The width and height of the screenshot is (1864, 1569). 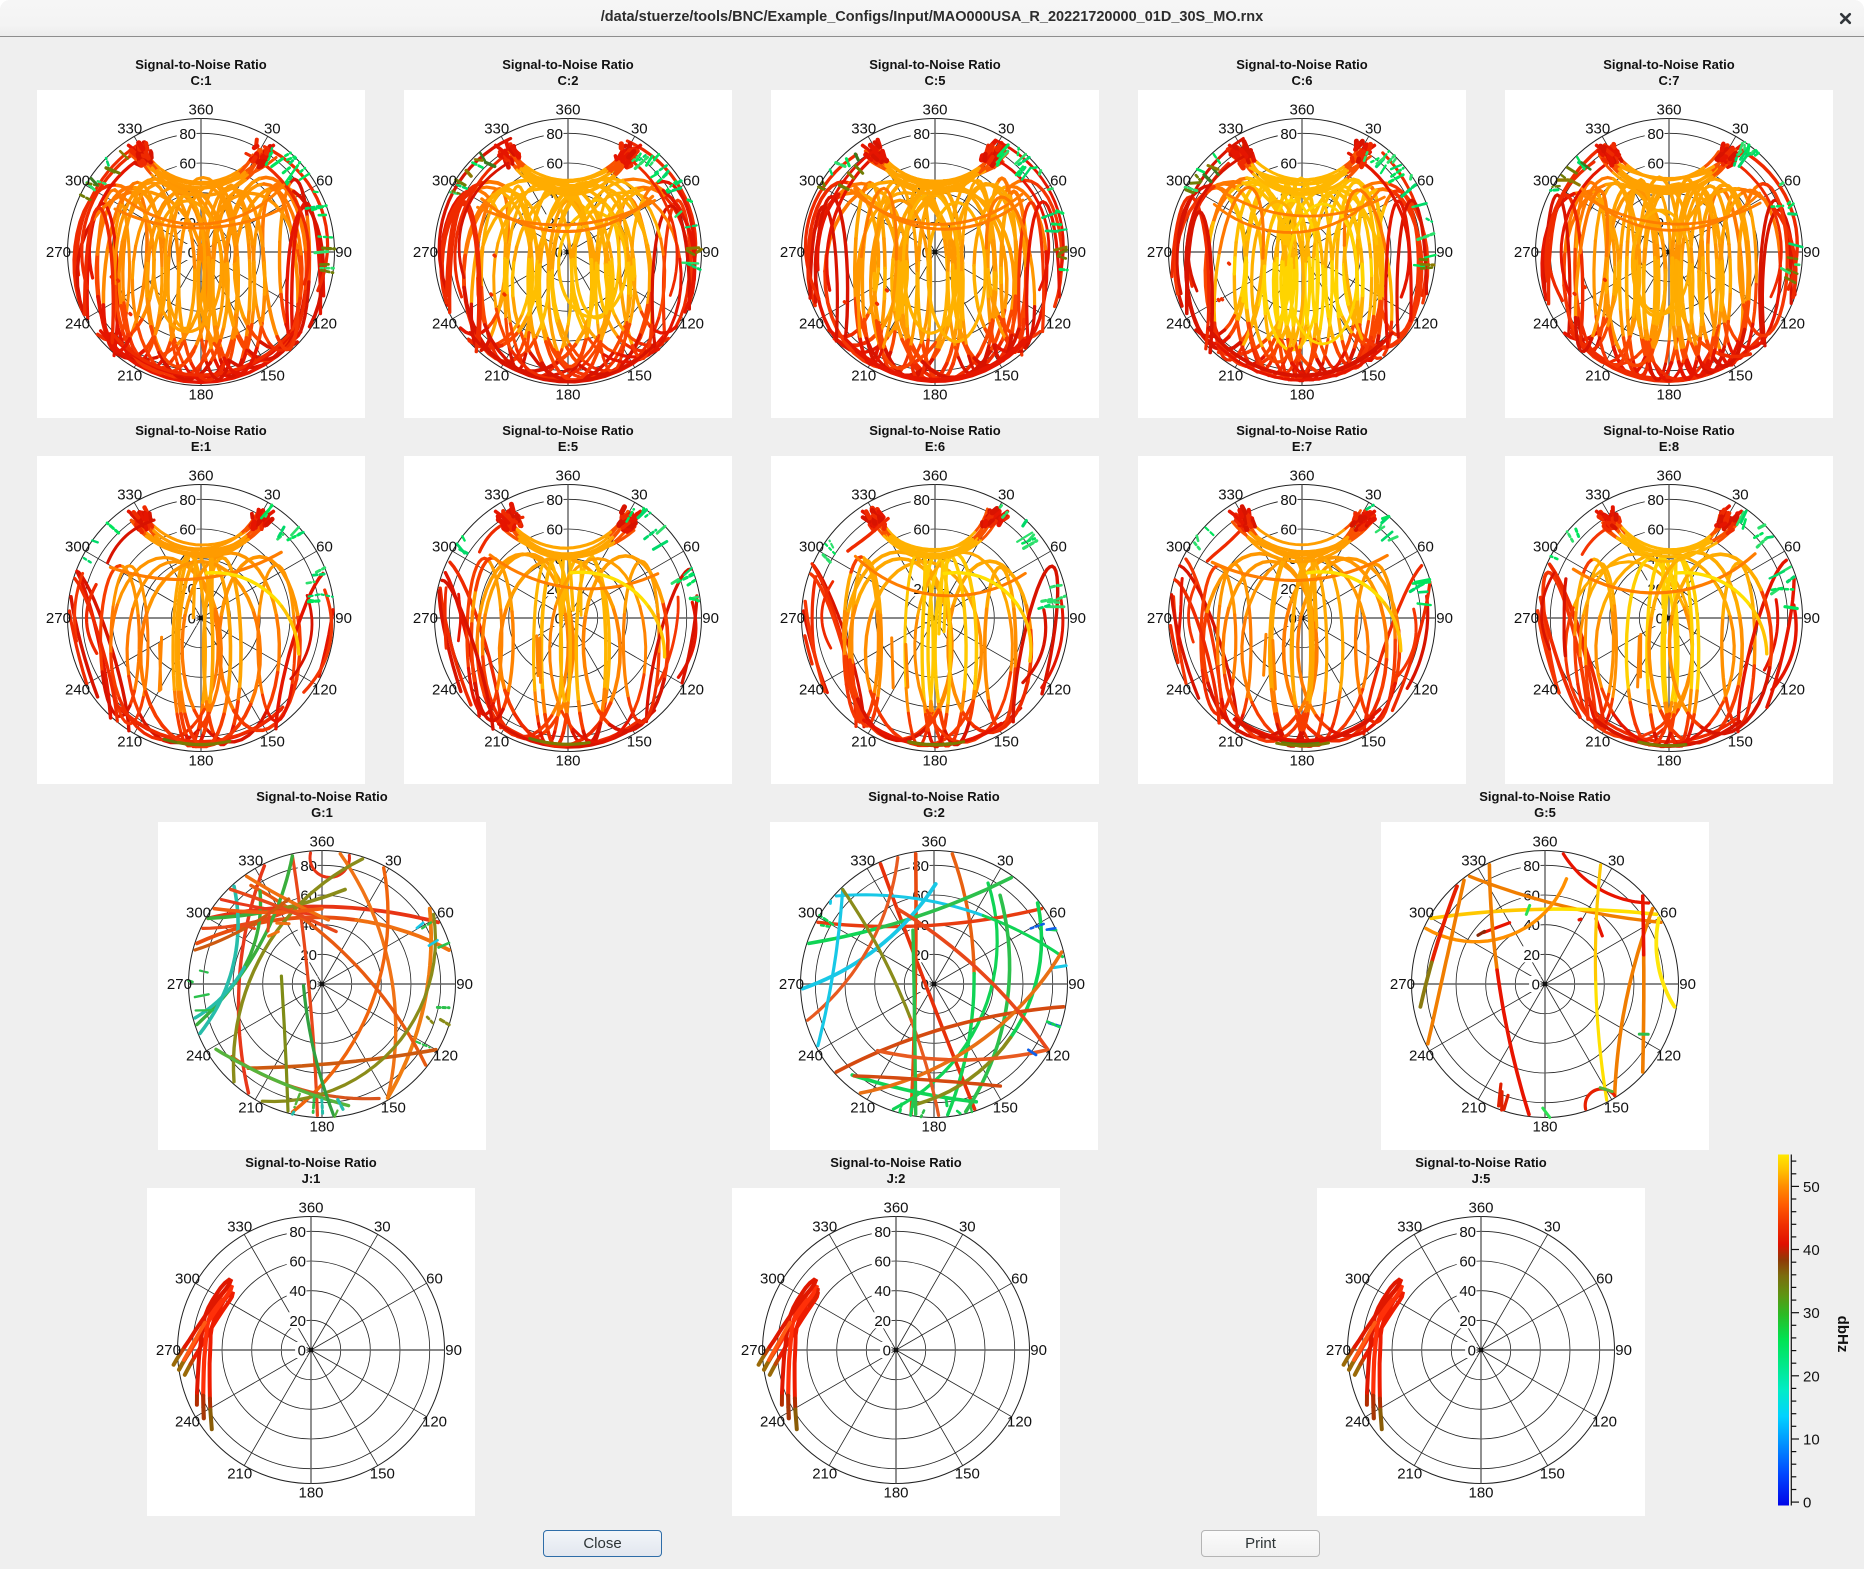 I want to click on svg-text: 40, so click(x=297, y=1291).